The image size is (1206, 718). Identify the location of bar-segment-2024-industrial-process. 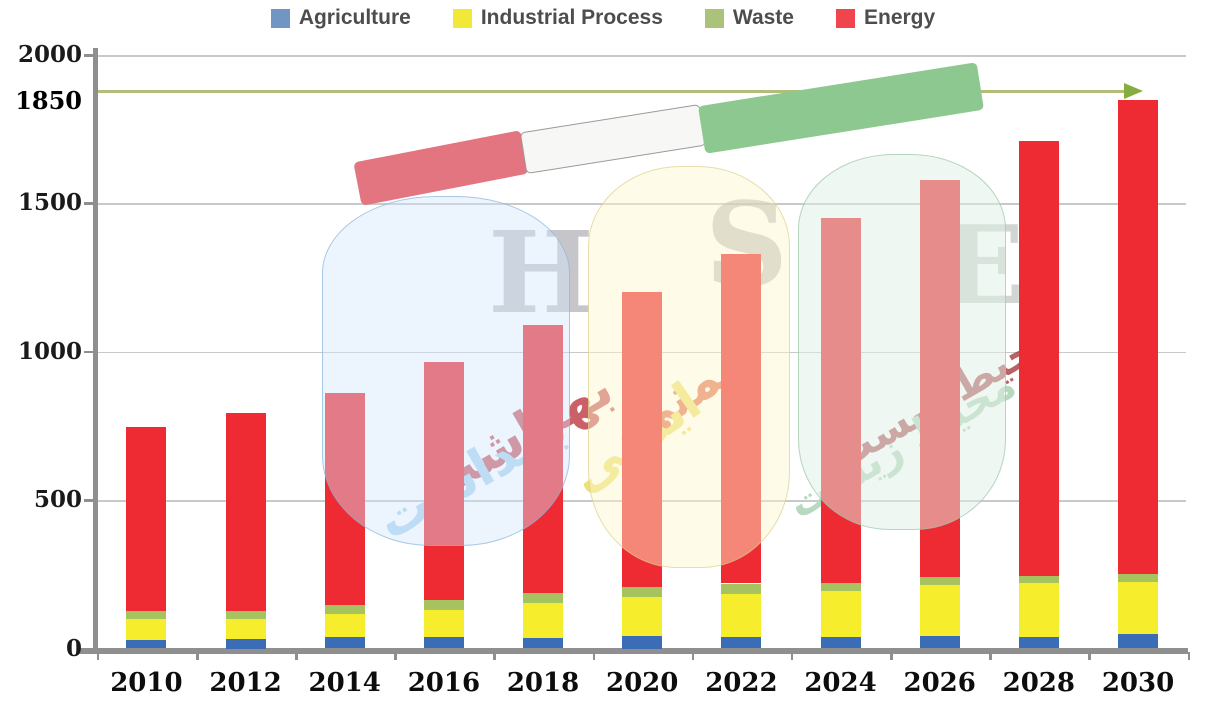
(840, 614).